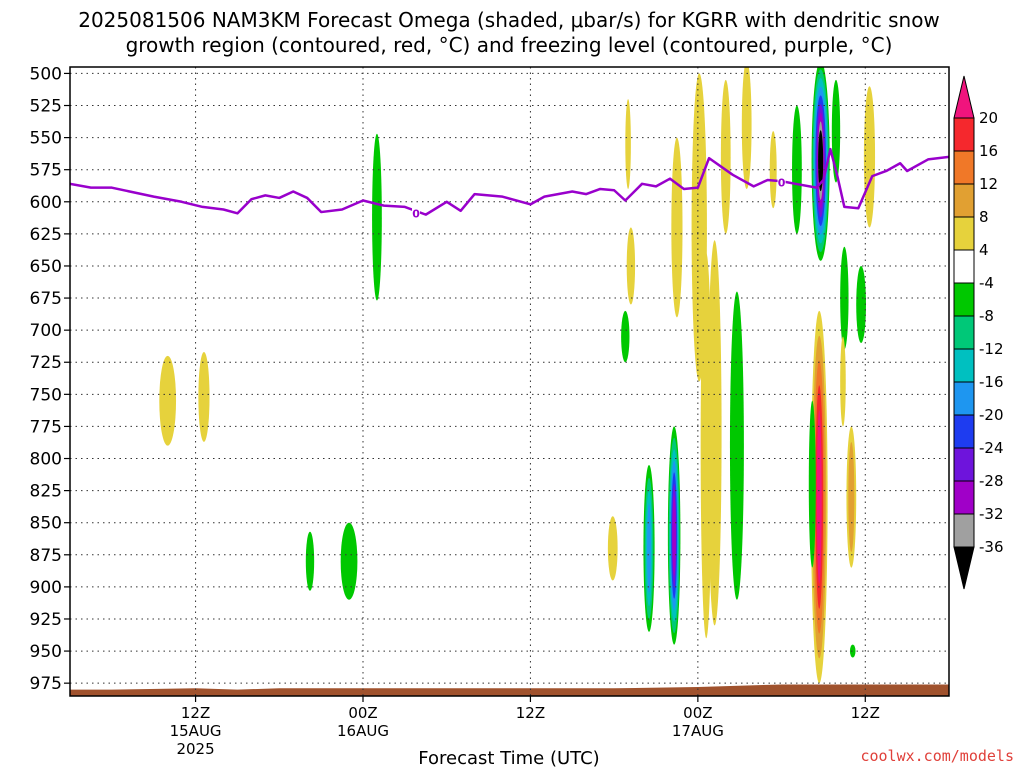 The width and height of the screenshot is (1024, 768). I want to click on y-tick-label-550: 550, so click(46, 139).